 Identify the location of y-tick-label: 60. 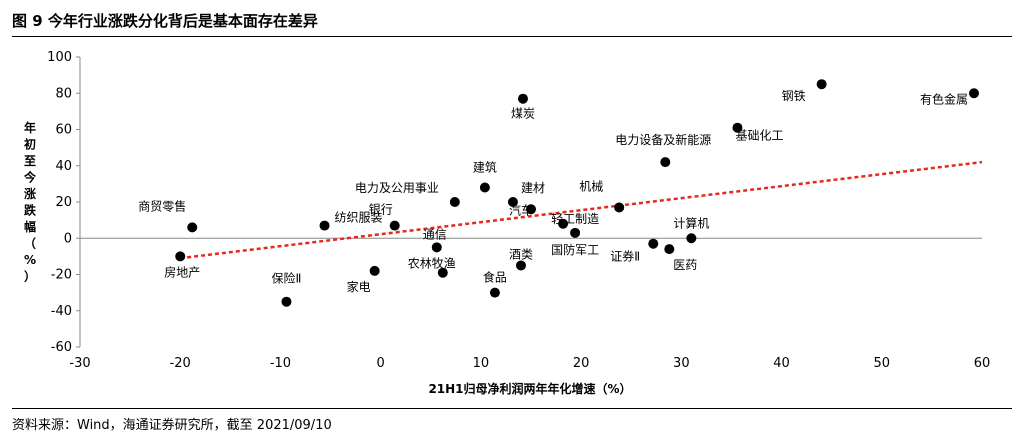
(63, 130).